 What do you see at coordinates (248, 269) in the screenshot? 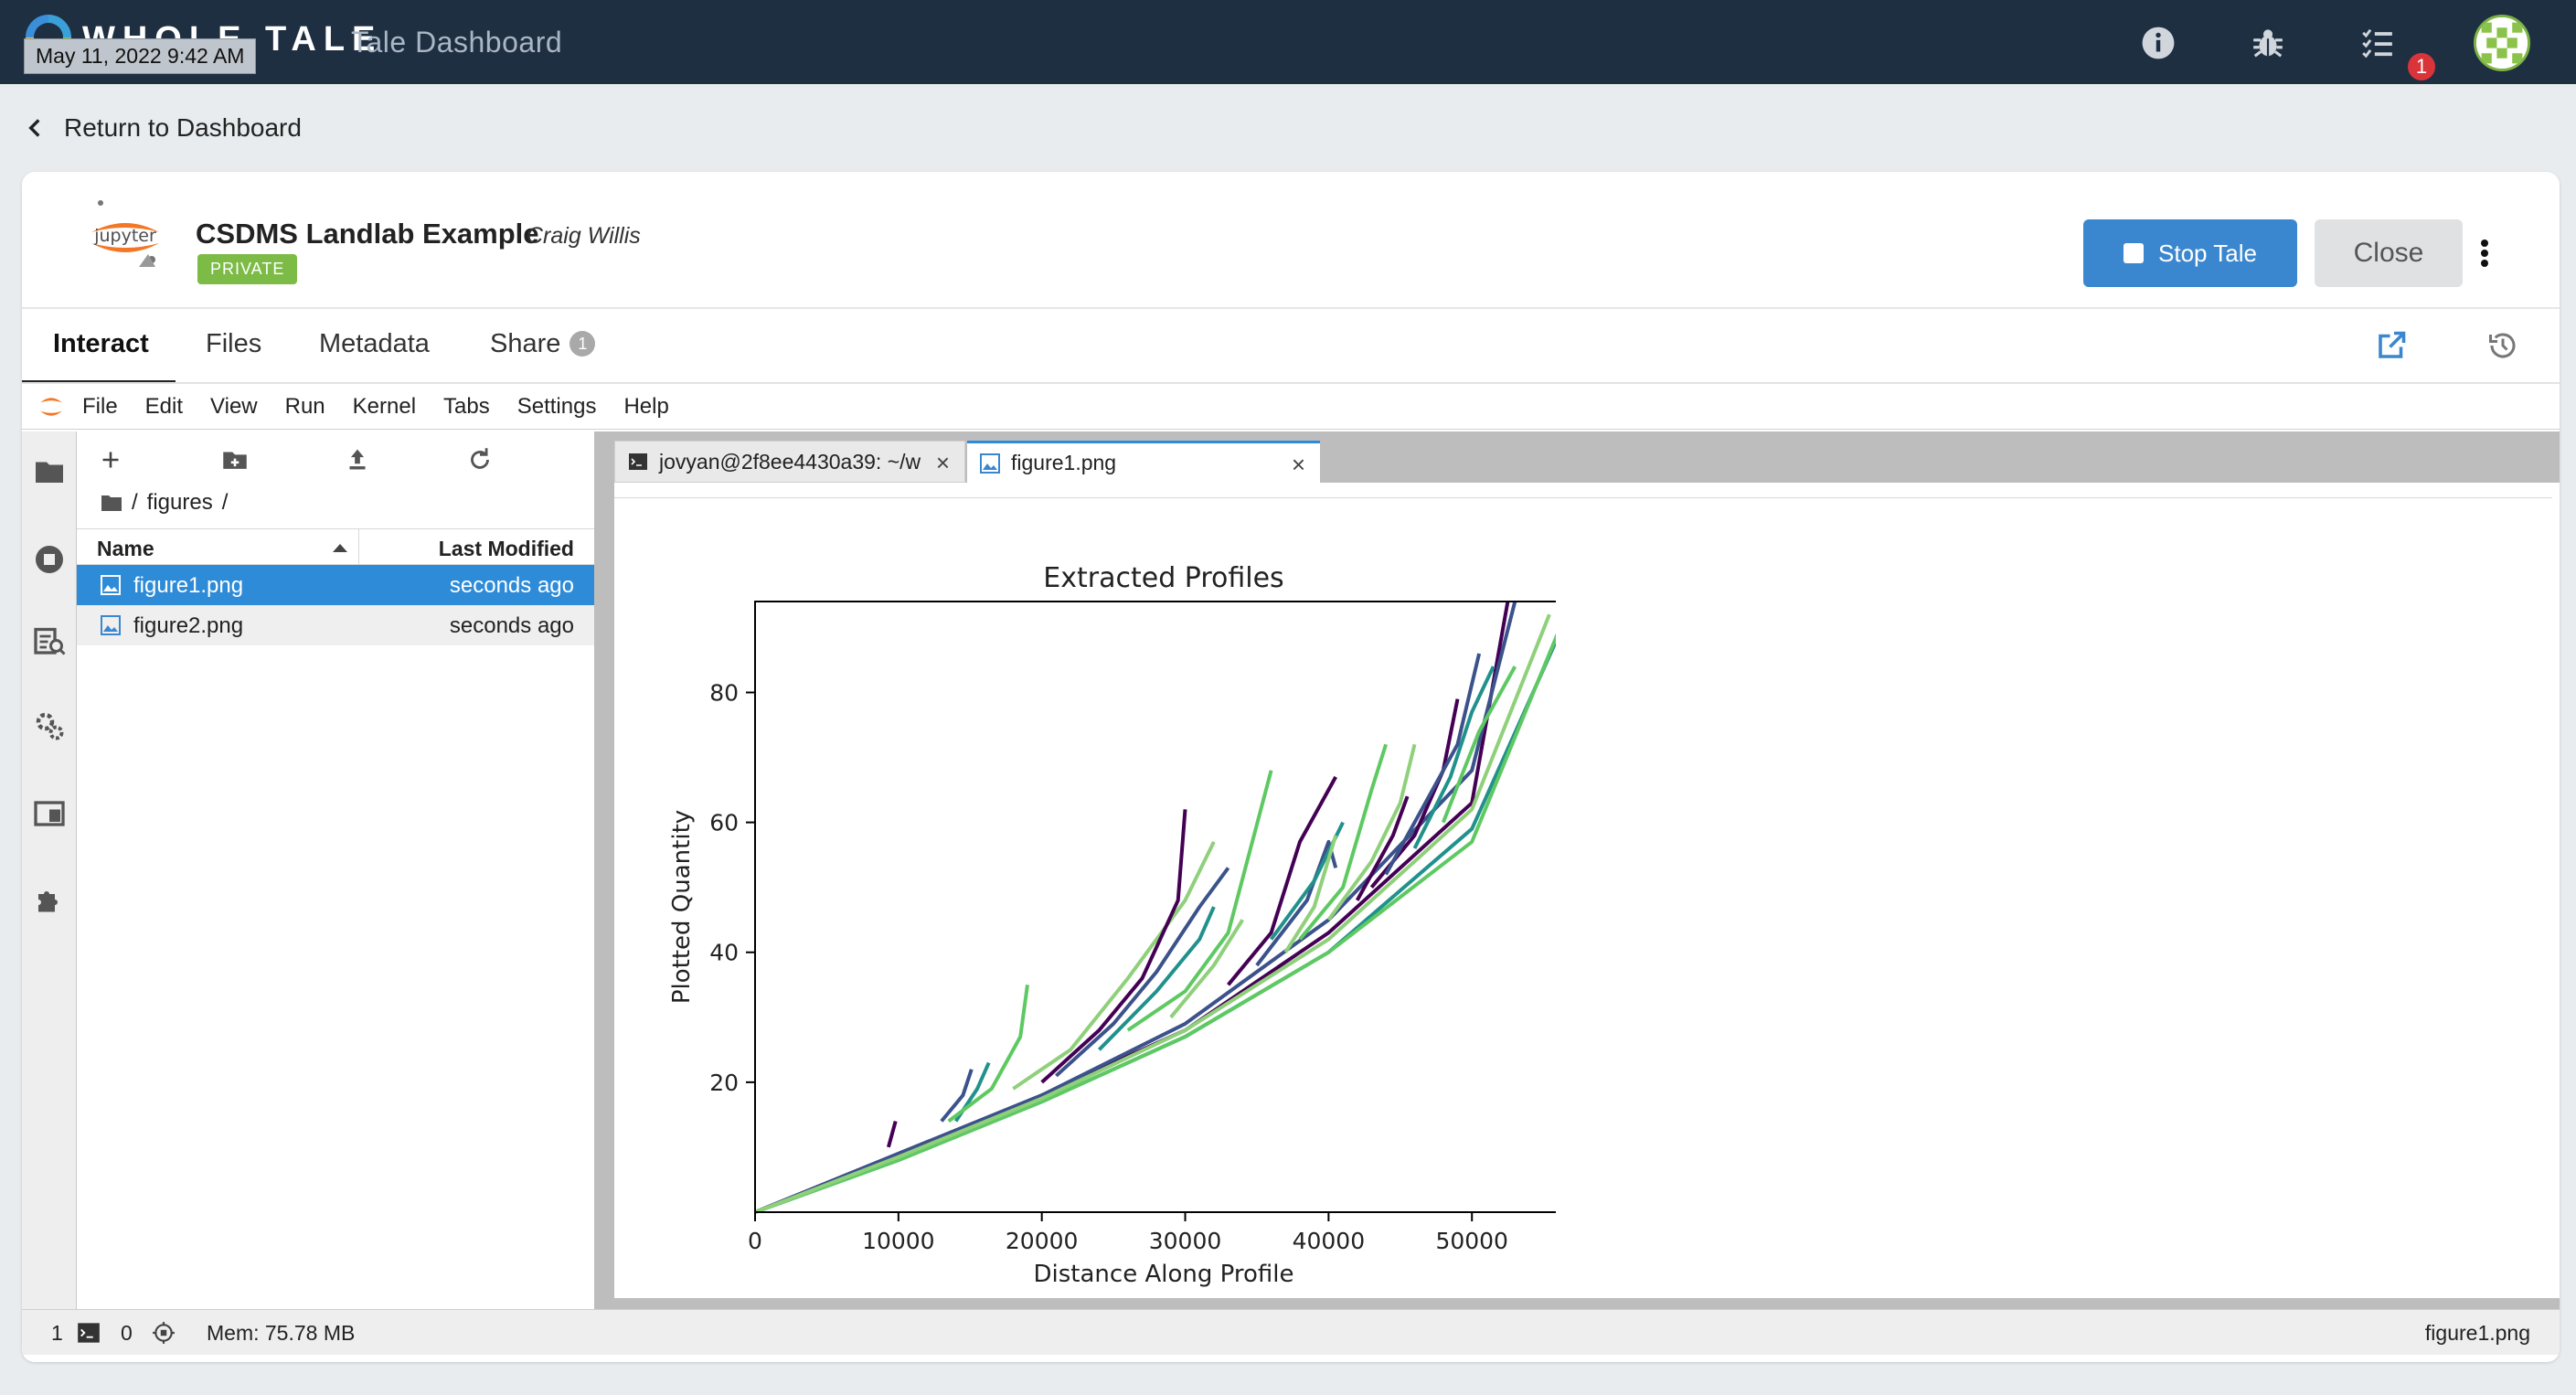
I see `visibility-badge: PRIVATE` at bounding box center [248, 269].